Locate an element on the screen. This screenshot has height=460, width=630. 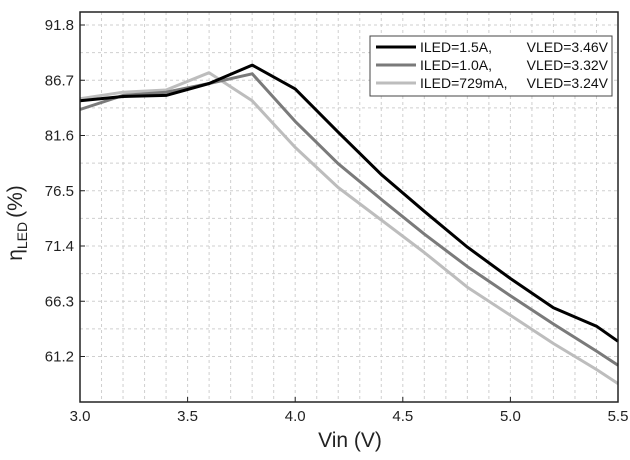
y-axis-title-subscript: LED is located at coordinates (22, 235).